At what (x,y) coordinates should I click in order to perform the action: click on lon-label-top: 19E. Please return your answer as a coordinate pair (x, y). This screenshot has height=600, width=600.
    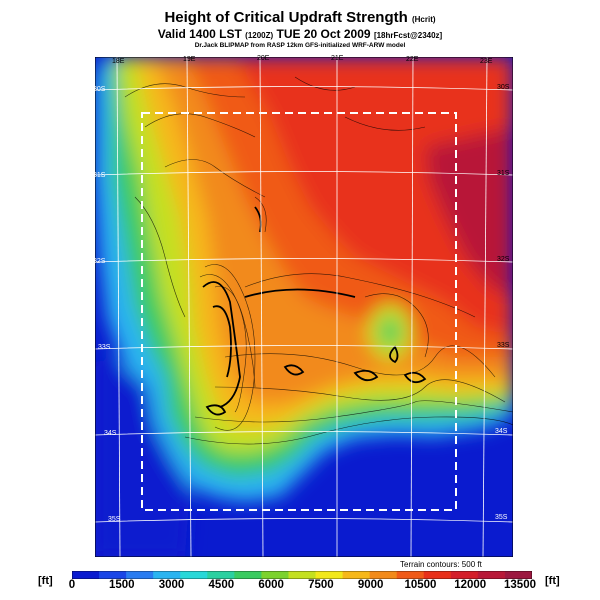
    Looking at the image, I should click on (189, 59).